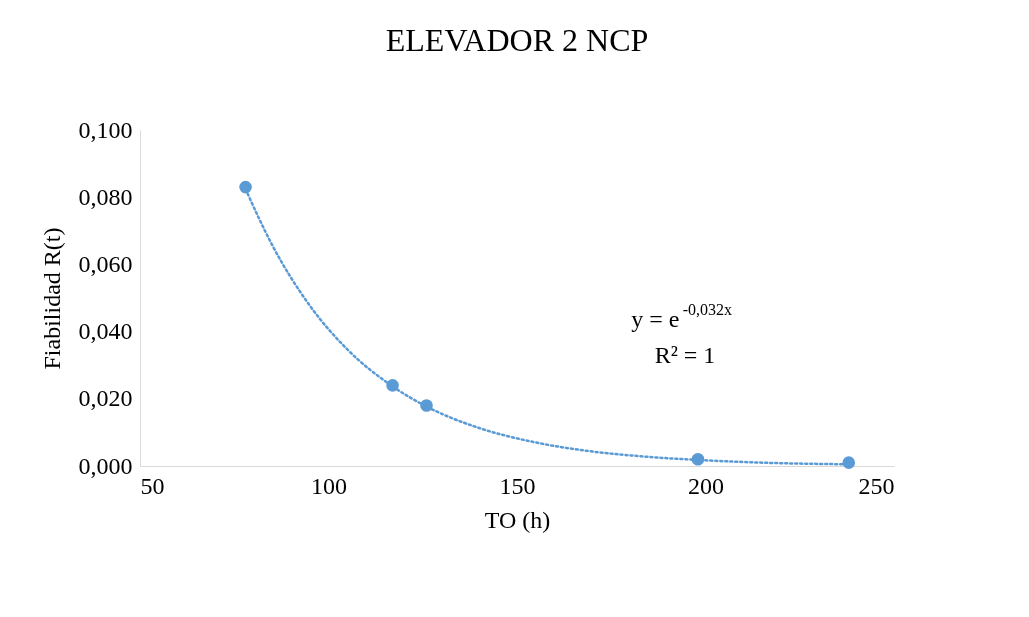 The image size is (1029, 617). I want to click on x-tick-label: 50, so click(152, 485).